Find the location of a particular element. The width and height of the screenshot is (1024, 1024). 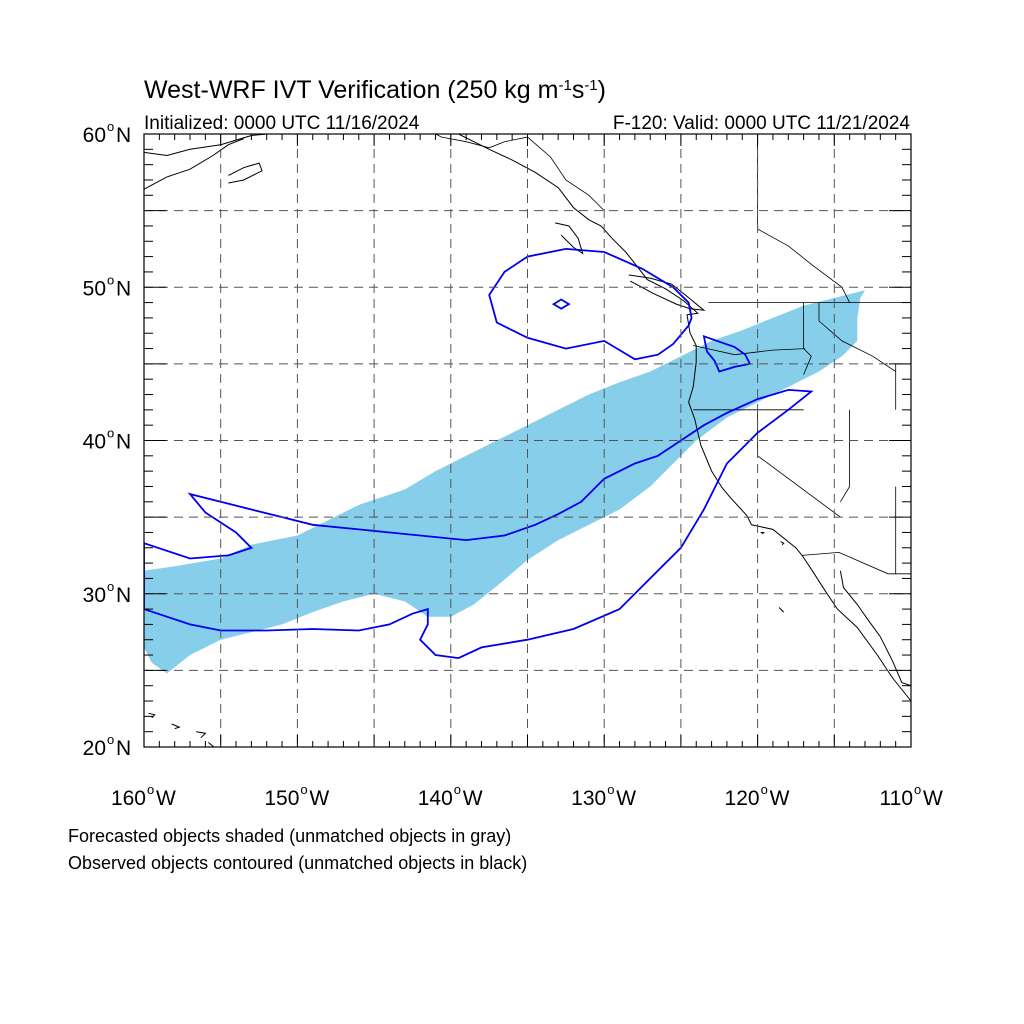

lat-label: 50 is located at coordinates (94, 288).